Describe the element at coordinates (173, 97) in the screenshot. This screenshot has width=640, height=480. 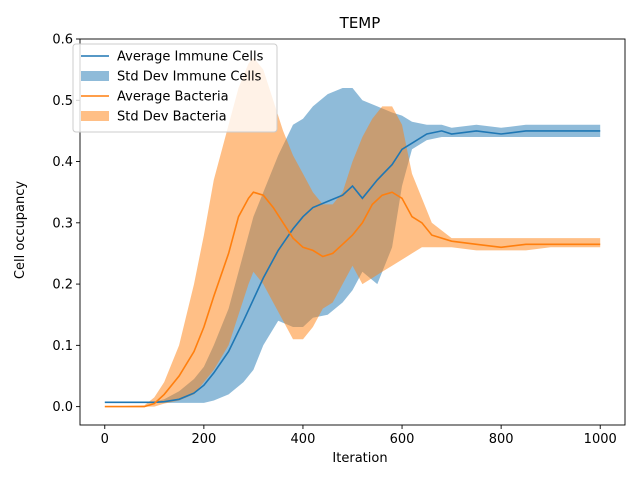
I see `legend-label-average-bacteria: Average Bacteria` at that location.